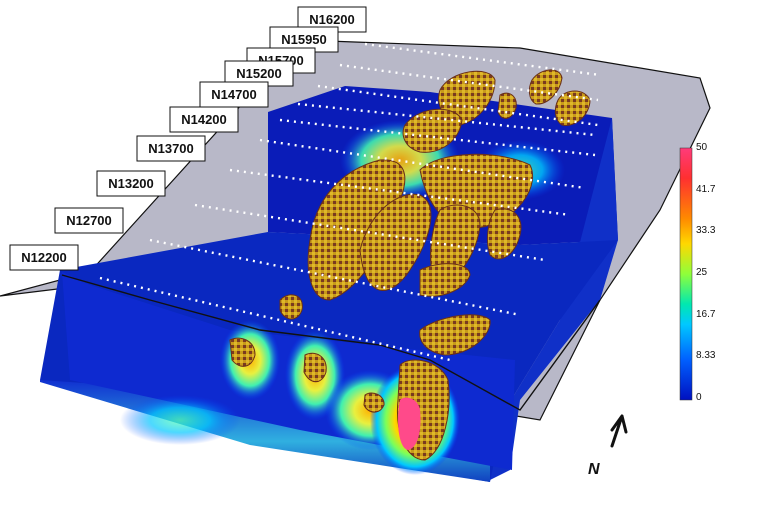  I want to click on section-label-text: N15950, so click(304, 39).